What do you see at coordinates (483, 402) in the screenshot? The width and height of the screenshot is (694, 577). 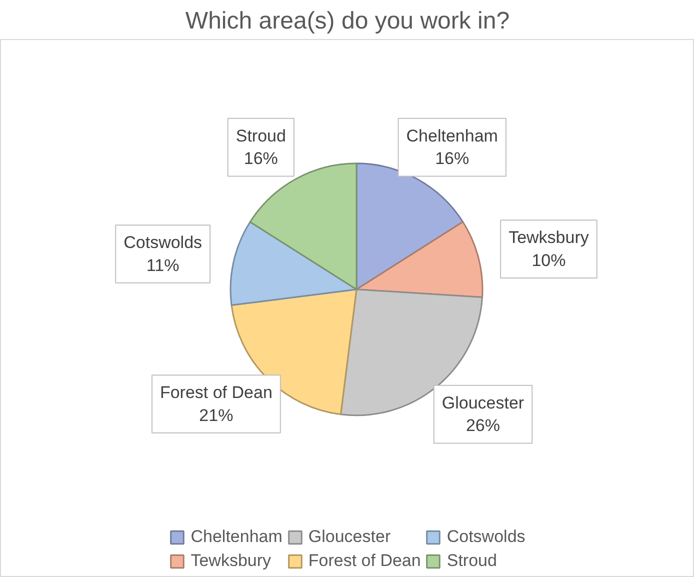 I see `slice-label: Gloucester` at bounding box center [483, 402].